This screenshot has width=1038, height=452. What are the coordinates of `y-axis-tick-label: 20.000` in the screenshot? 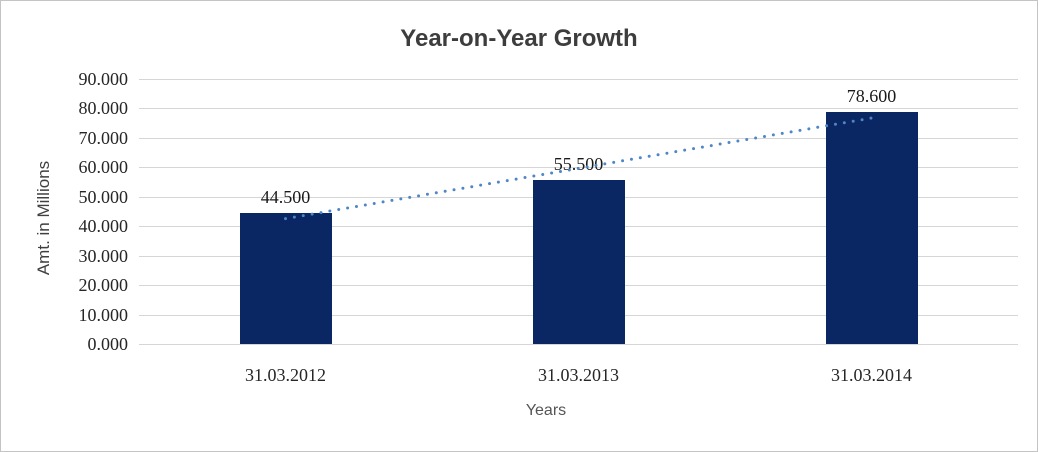 It's located at (103, 285).